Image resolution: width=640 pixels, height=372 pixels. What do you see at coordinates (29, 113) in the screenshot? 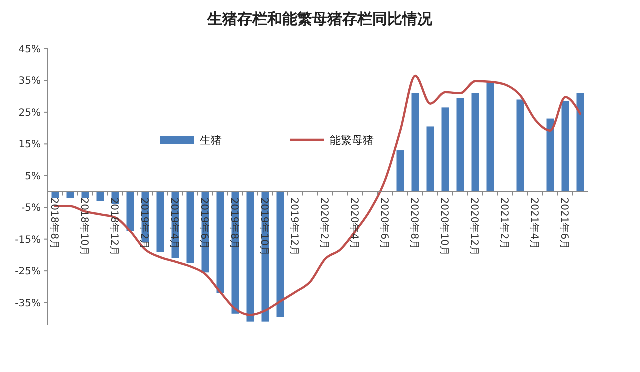
I see `y-tick-label: 25%` at bounding box center [29, 113].